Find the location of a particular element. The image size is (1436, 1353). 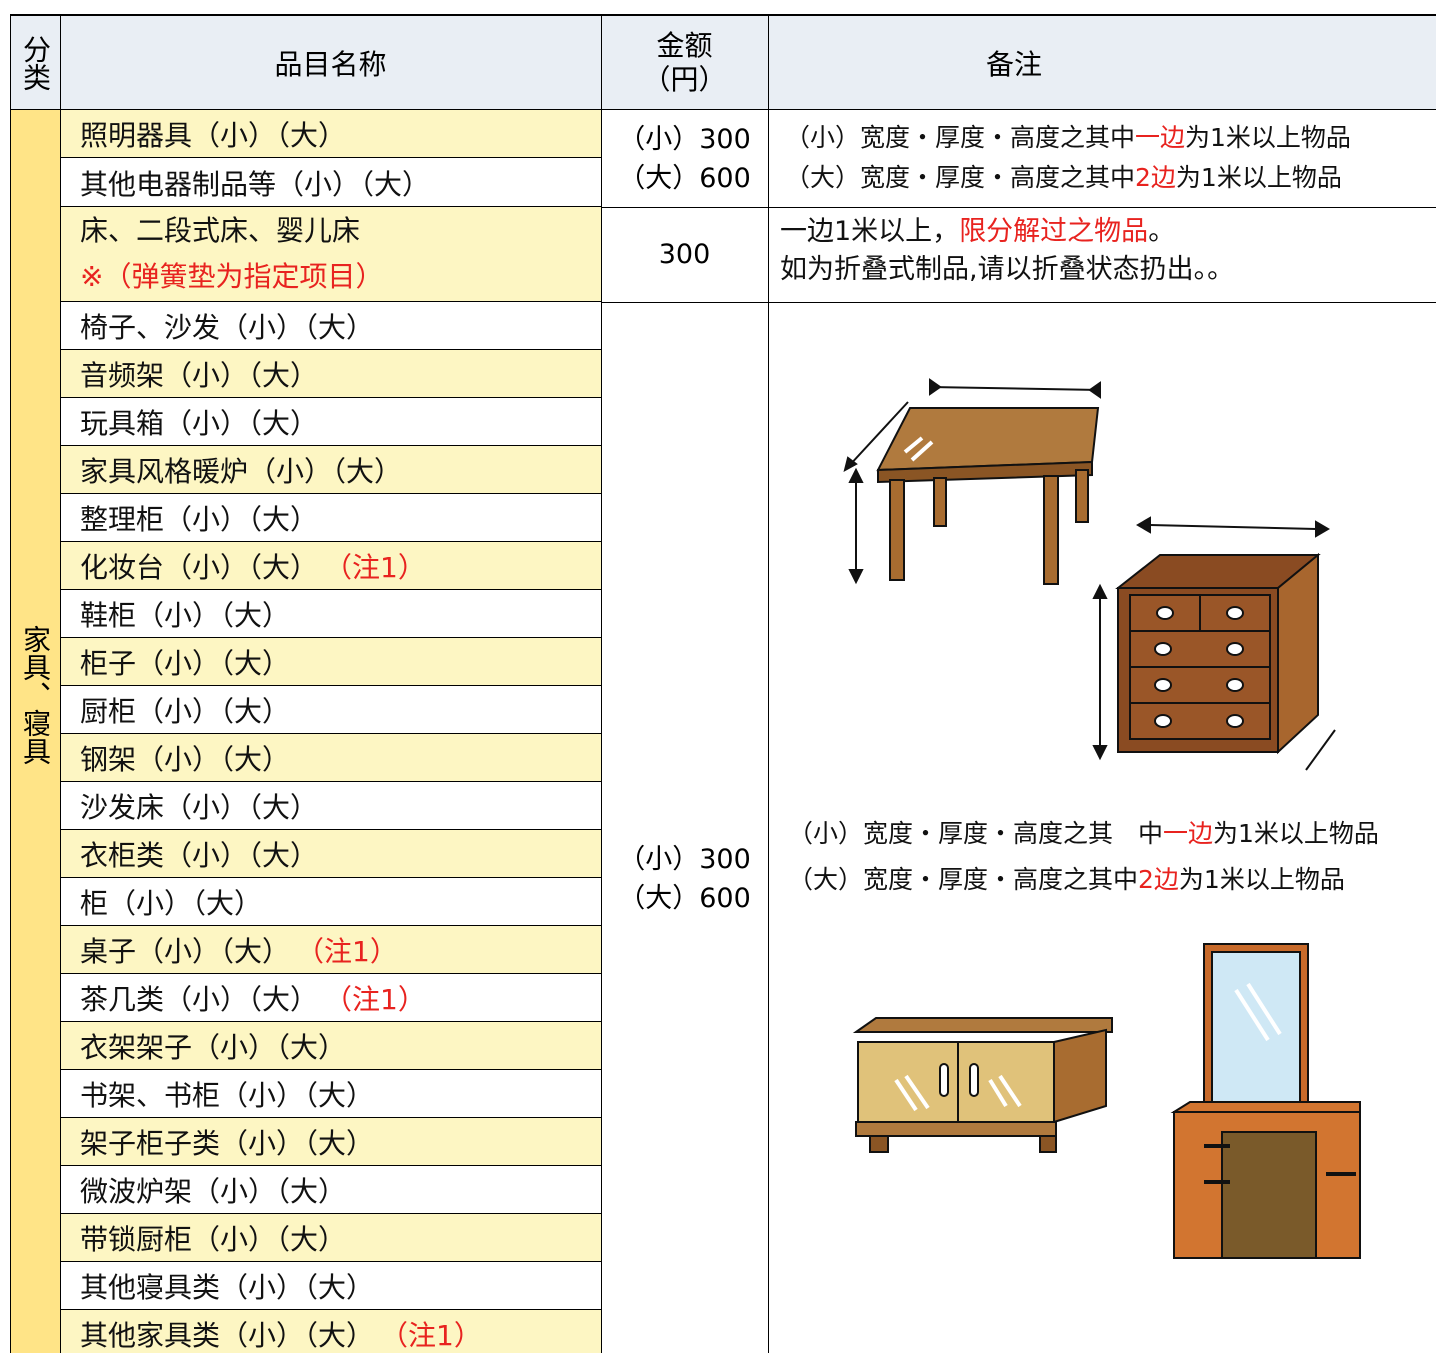

header-name: 品目名称 is located at coordinates (330, 64).